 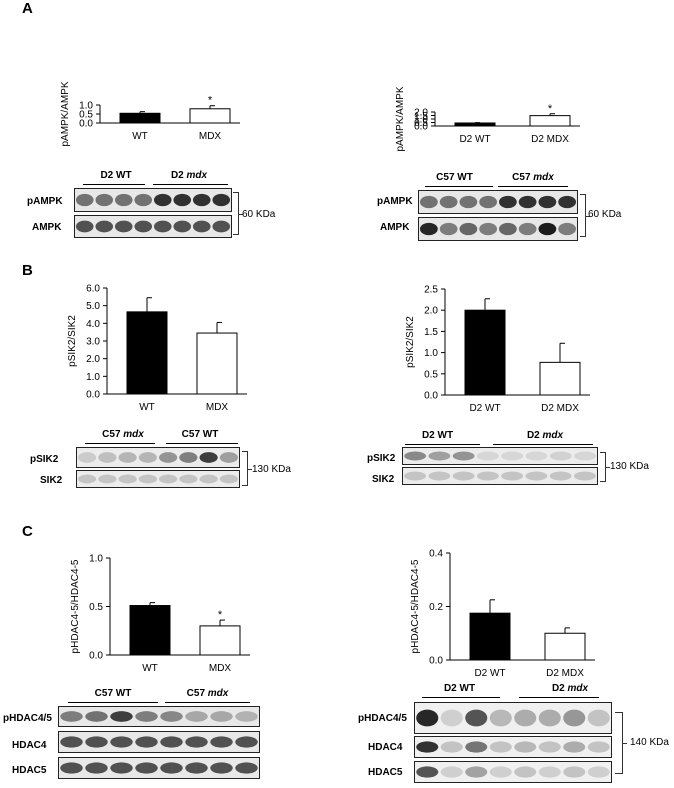 I want to click on y-tick-label: 5.0, so click(x=93, y=306).